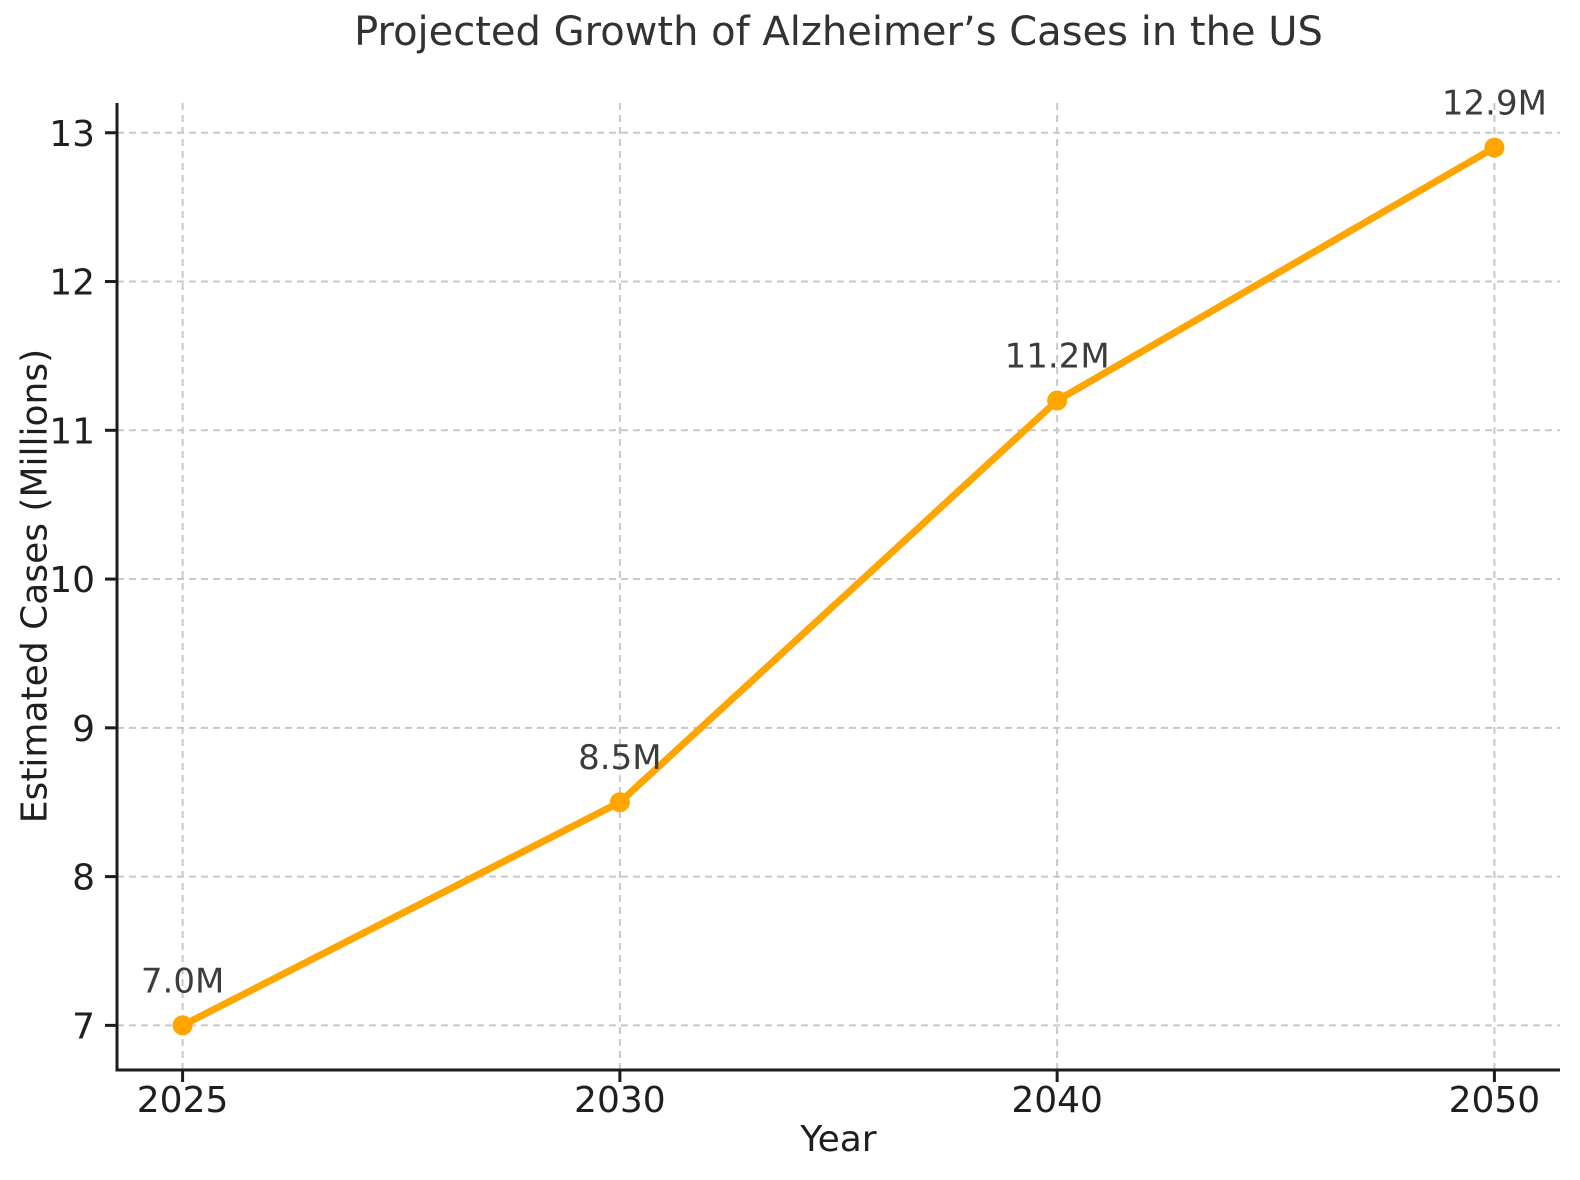  What do you see at coordinates (83, 878) in the screenshot?
I see `y-tick-label: 8` at bounding box center [83, 878].